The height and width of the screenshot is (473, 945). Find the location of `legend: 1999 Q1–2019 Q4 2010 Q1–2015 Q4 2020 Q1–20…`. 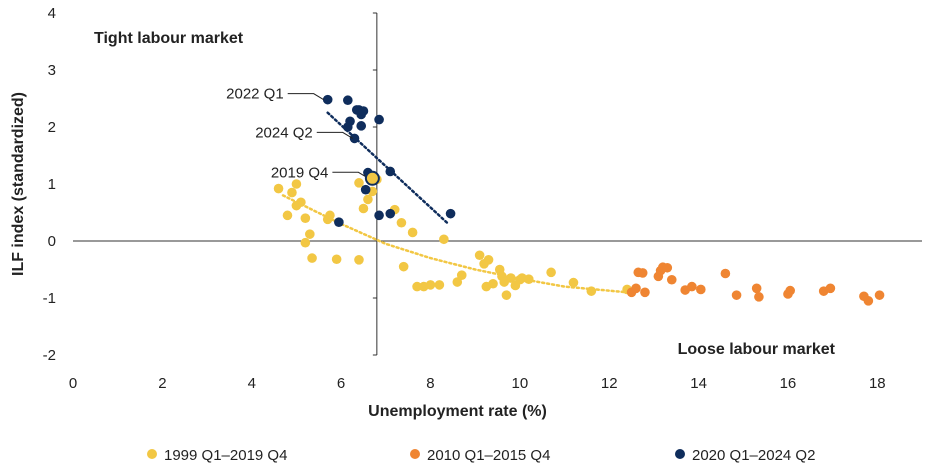

legend: 1999 Q1–2019 Q4 2010 Q1–2015 Q4 2020 Q1–20… is located at coordinates (481, 455).